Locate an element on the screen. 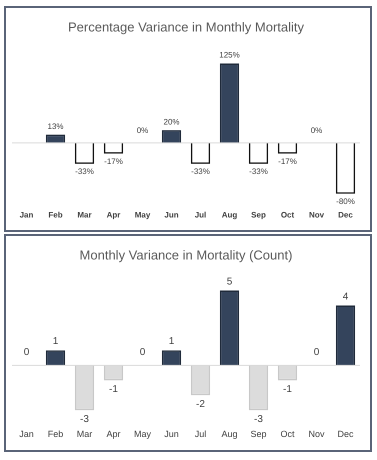 This screenshot has width=377, height=460. data-label: 5 is located at coordinates (229, 282).